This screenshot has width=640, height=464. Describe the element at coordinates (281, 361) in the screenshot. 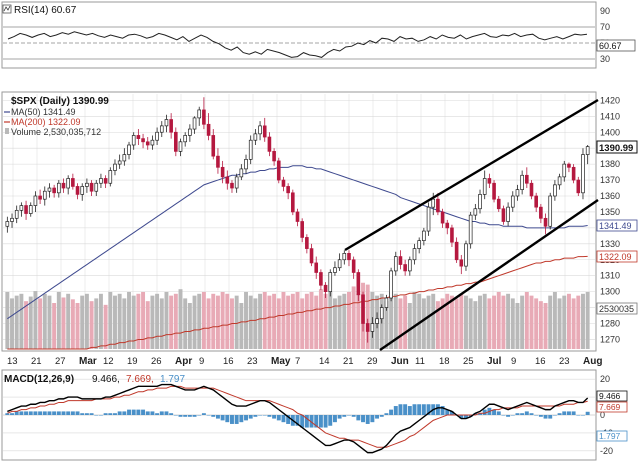

I see `time-tick-label: May` at that location.